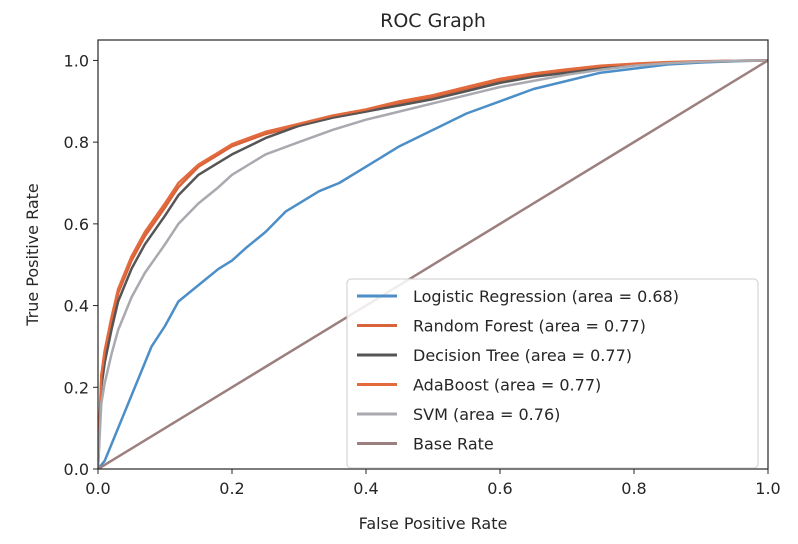 This screenshot has height=544, width=798. Describe the element at coordinates (32, 255) in the screenshot. I see `y-axis-label: True Positive Rate` at that location.